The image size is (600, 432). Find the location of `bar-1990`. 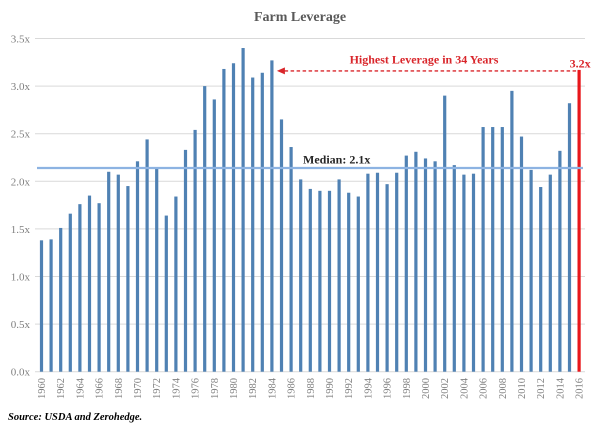

bar-1990 is located at coordinates (329, 281).